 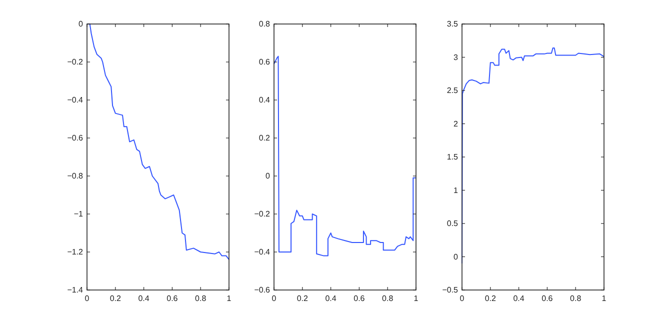 What do you see at coordinates (452, 157) in the screenshot?
I see `y-tick-label: 1.5` at bounding box center [452, 157].